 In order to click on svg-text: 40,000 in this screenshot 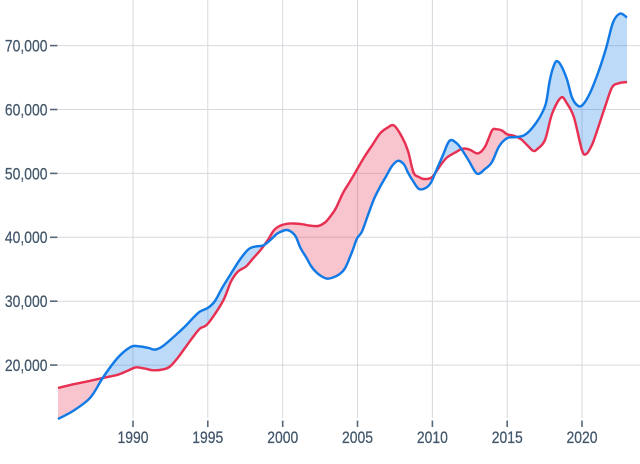, I will do `click(26, 238)`.